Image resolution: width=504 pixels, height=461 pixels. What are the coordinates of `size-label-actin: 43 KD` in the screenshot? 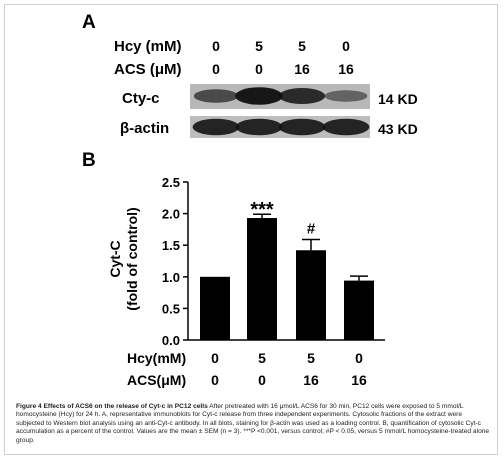 It's located at (398, 129).